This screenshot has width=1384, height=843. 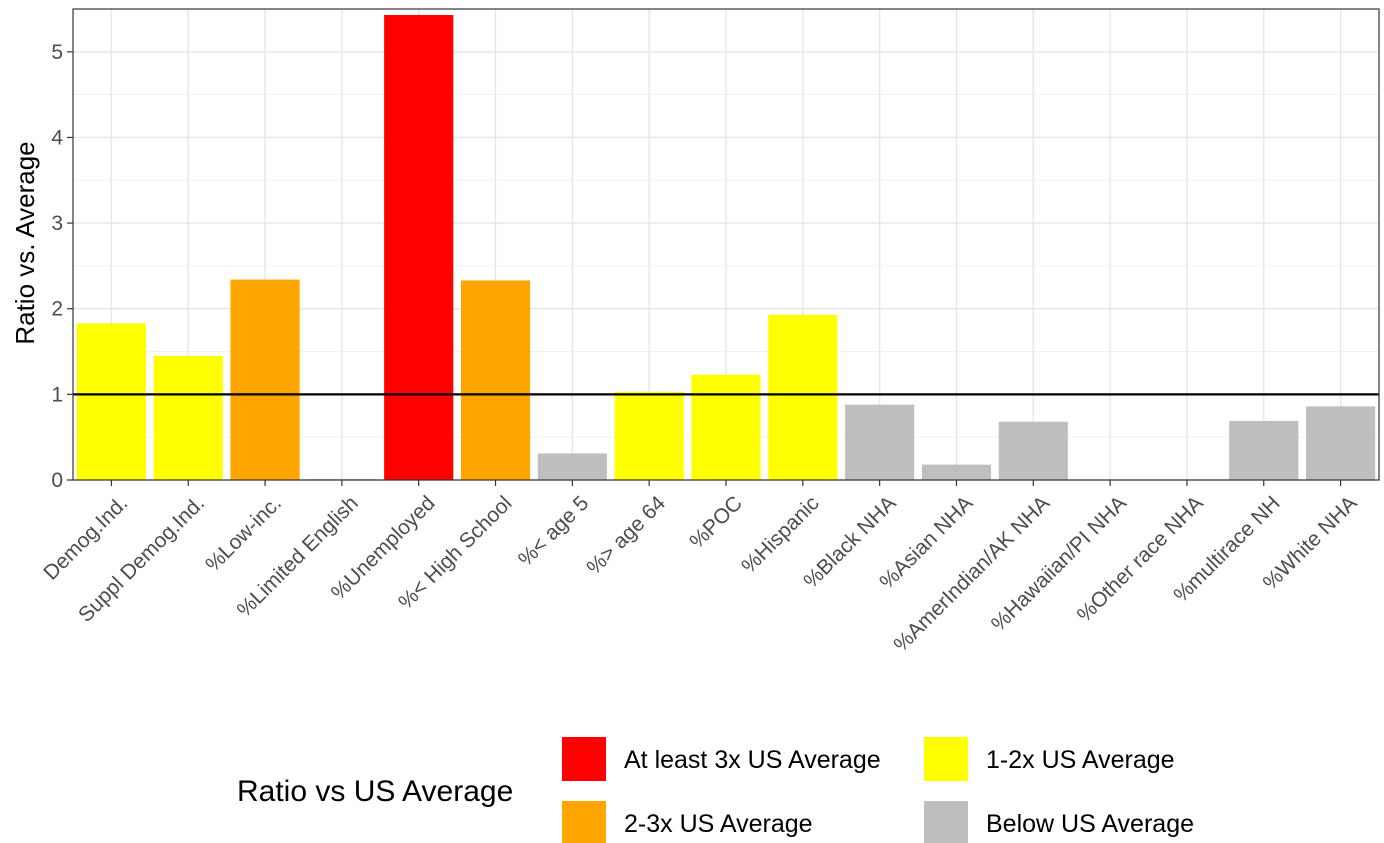 I want to click on y-tick-label: 1, so click(x=57, y=394).